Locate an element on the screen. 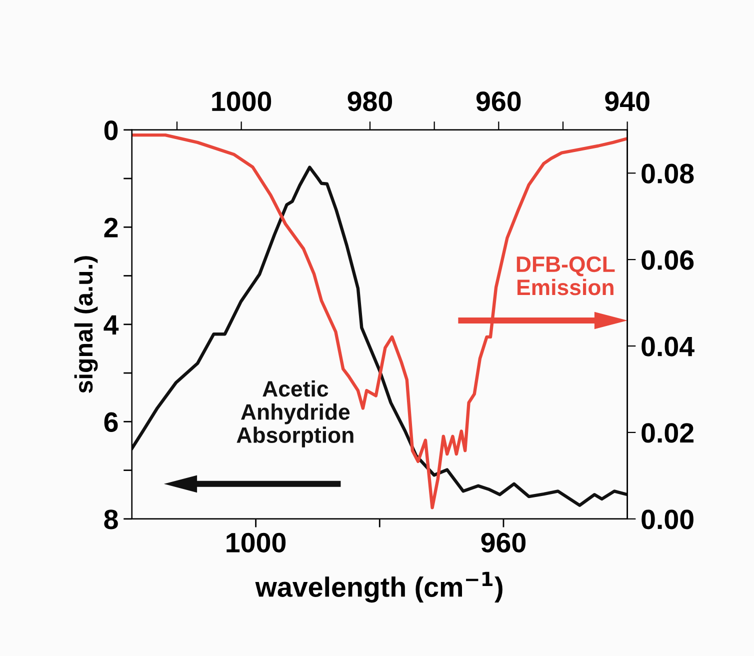 The width and height of the screenshot is (754, 656). y-tick-label: 2 is located at coordinates (111, 228).